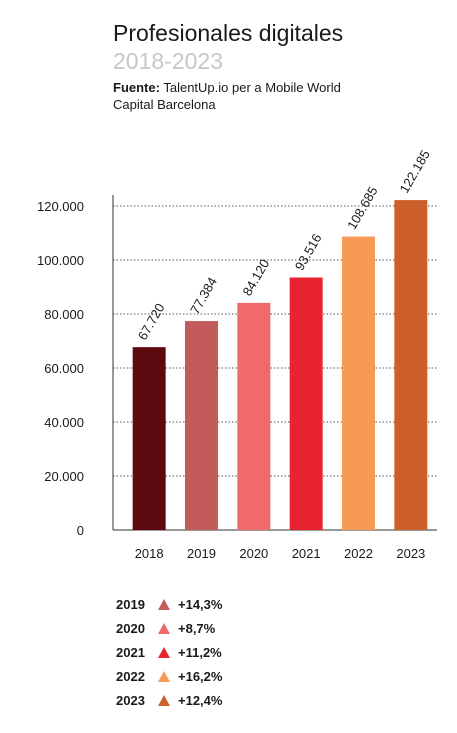 The image size is (457, 733). What do you see at coordinates (64, 314) in the screenshot?
I see `y-tick-label: 80.000` at bounding box center [64, 314].